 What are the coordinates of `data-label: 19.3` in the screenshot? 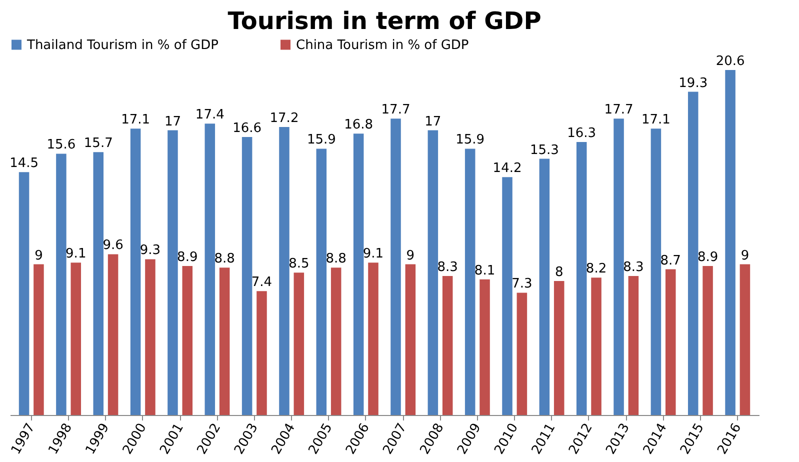 It's located at (693, 83).